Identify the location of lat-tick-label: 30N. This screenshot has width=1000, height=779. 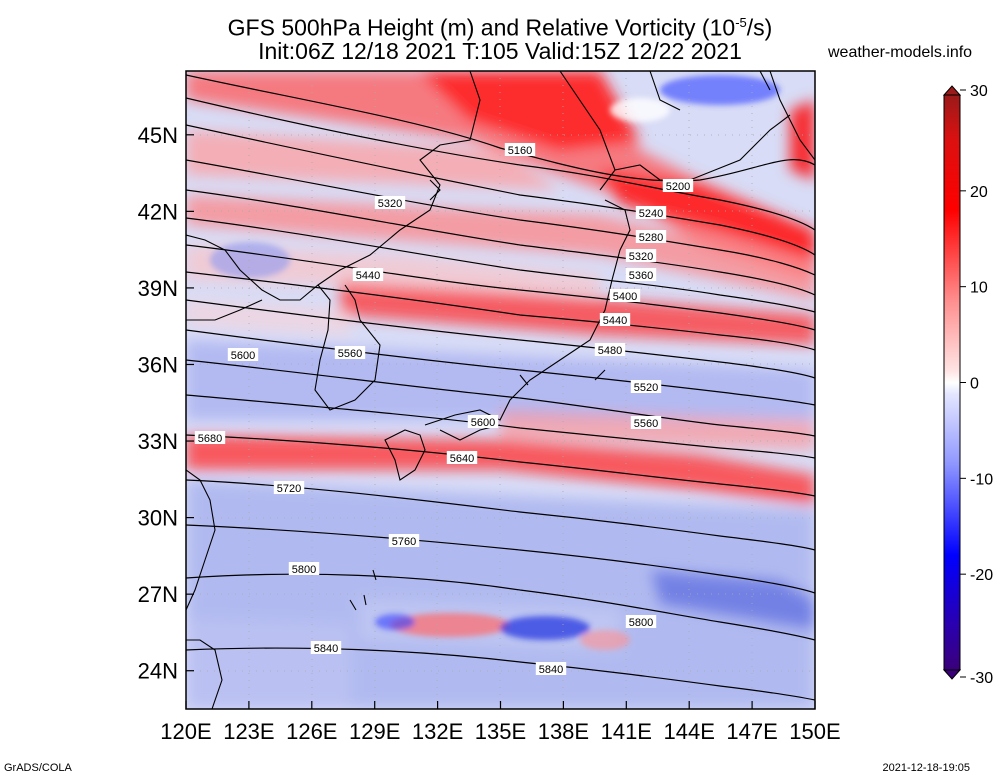
(158, 518).